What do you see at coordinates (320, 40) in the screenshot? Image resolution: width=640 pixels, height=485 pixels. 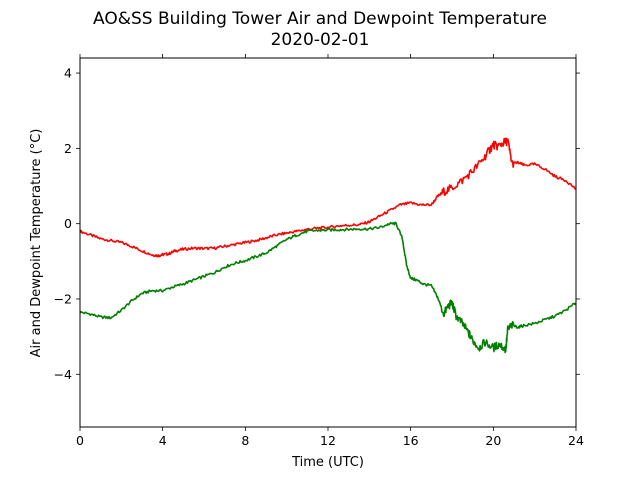 I see `chart-subtitle: 2020-02-01` at bounding box center [320, 40].